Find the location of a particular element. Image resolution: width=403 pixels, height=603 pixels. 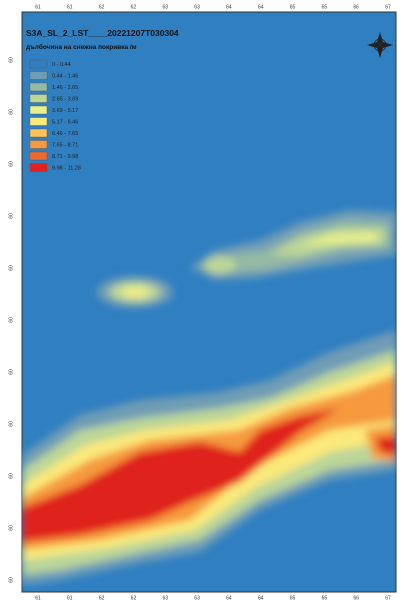

legend-label: 0.44 - 1.46 is located at coordinates (65, 76).